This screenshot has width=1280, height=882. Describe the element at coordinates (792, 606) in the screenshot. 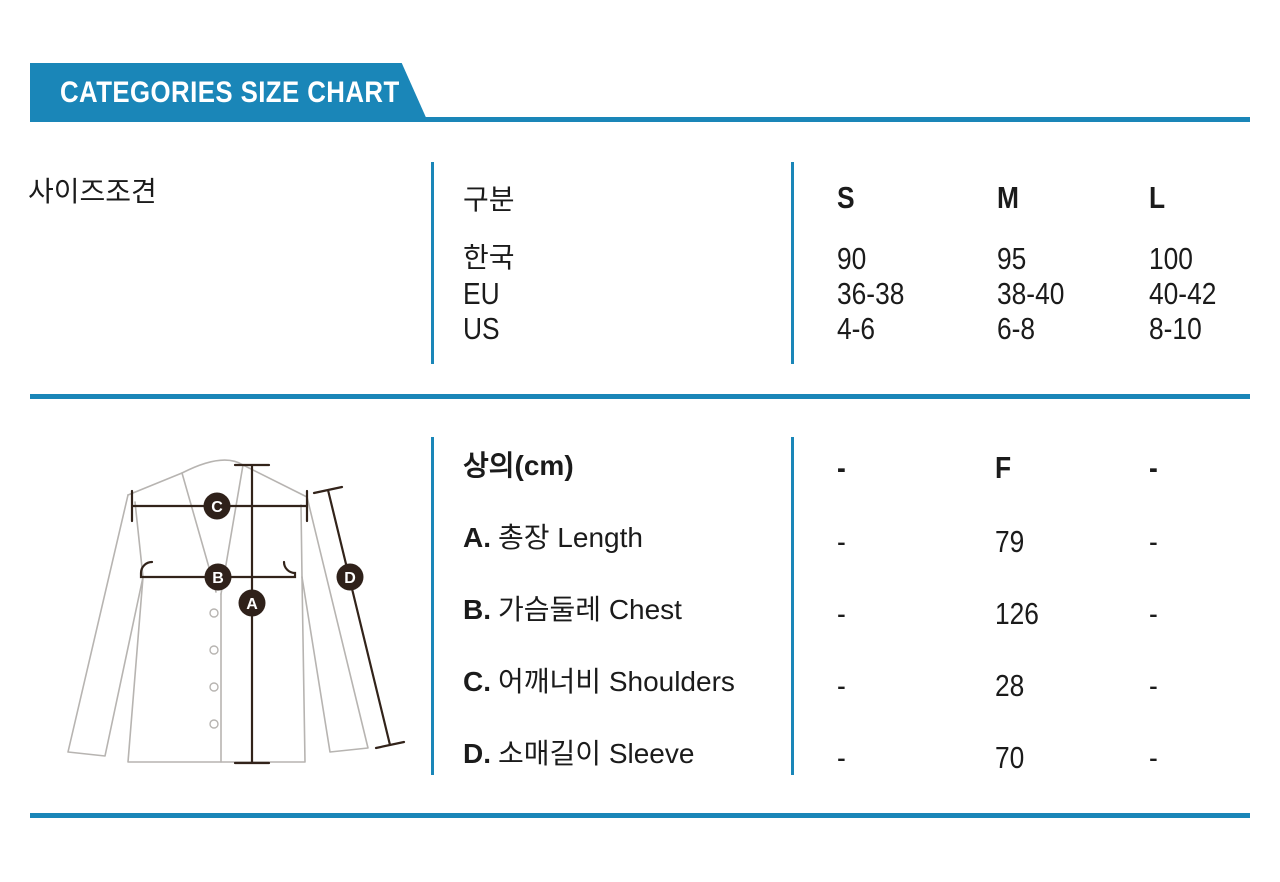

I see `lower-table-divider-right` at that location.